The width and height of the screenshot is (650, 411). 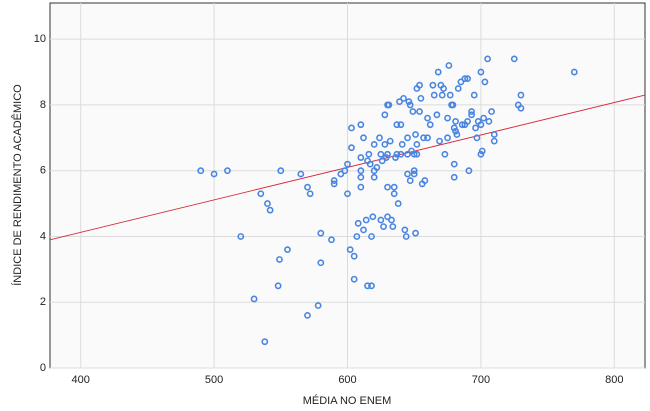 What do you see at coordinates (40, 39) in the screenshot?
I see `y-tick-label: 10` at bounding box center [40, 39].